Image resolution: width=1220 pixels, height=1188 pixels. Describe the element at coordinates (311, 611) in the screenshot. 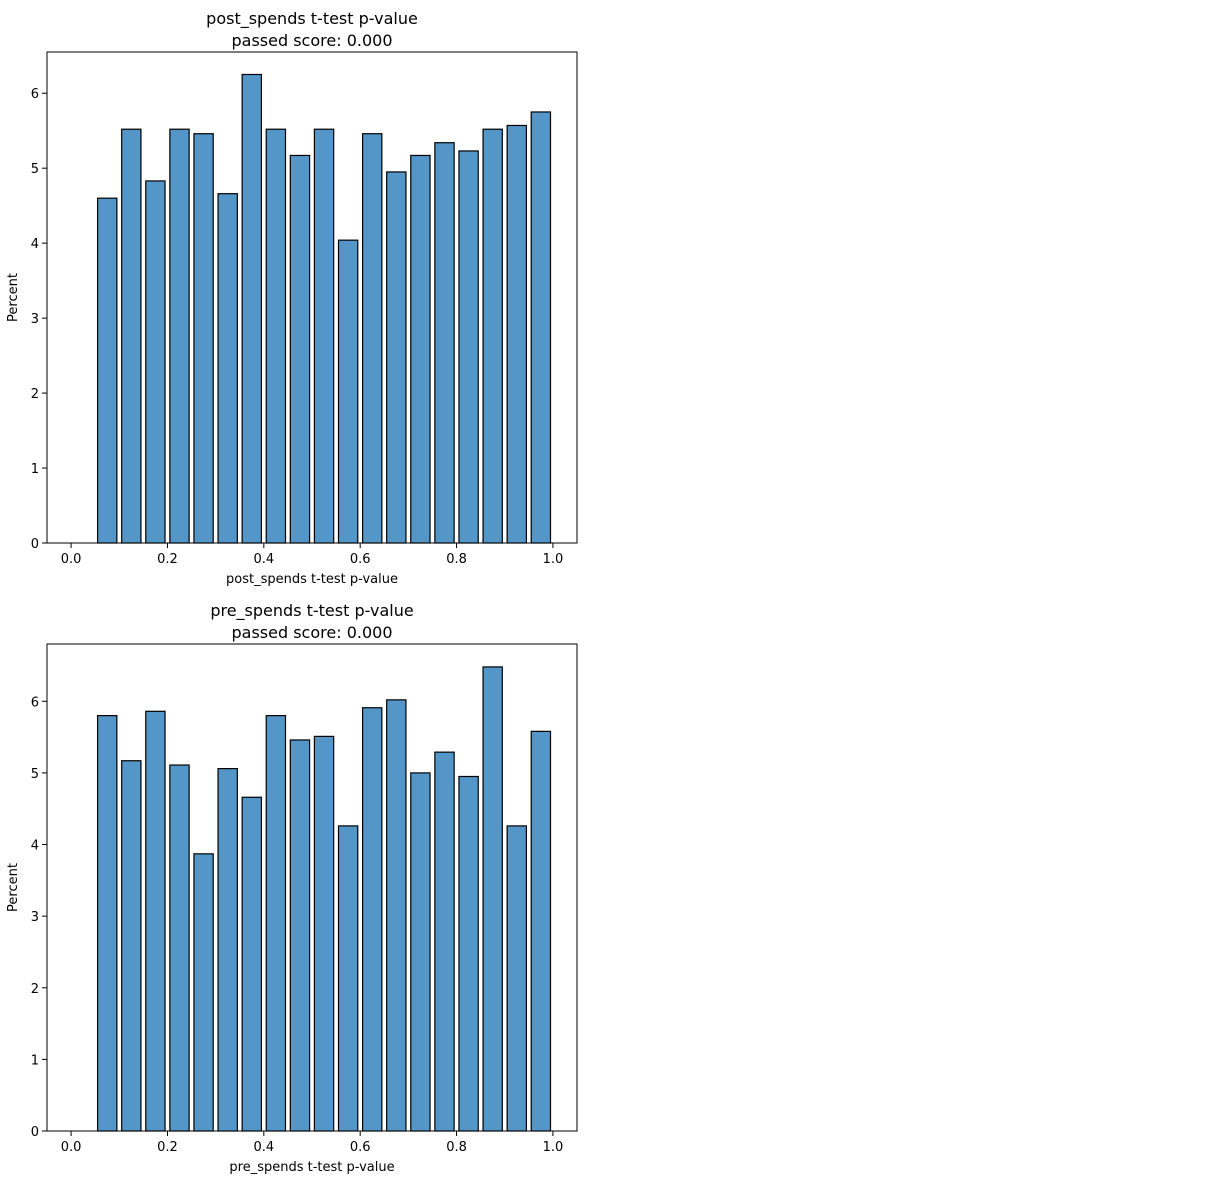

I see `chart-title: pre_spends t-test p-value` at that location.